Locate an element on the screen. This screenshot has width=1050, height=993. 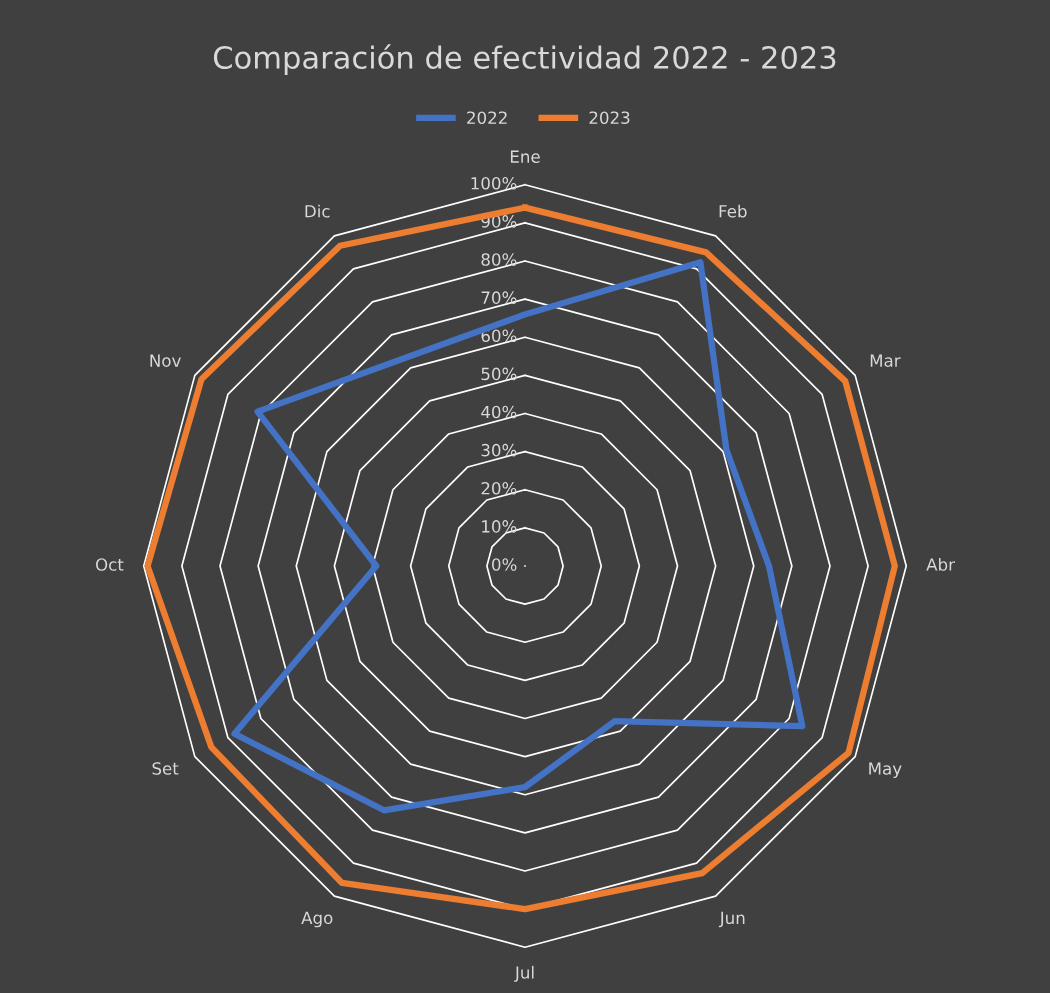
spoke-label: Jul is located at coordinates (524, 973).